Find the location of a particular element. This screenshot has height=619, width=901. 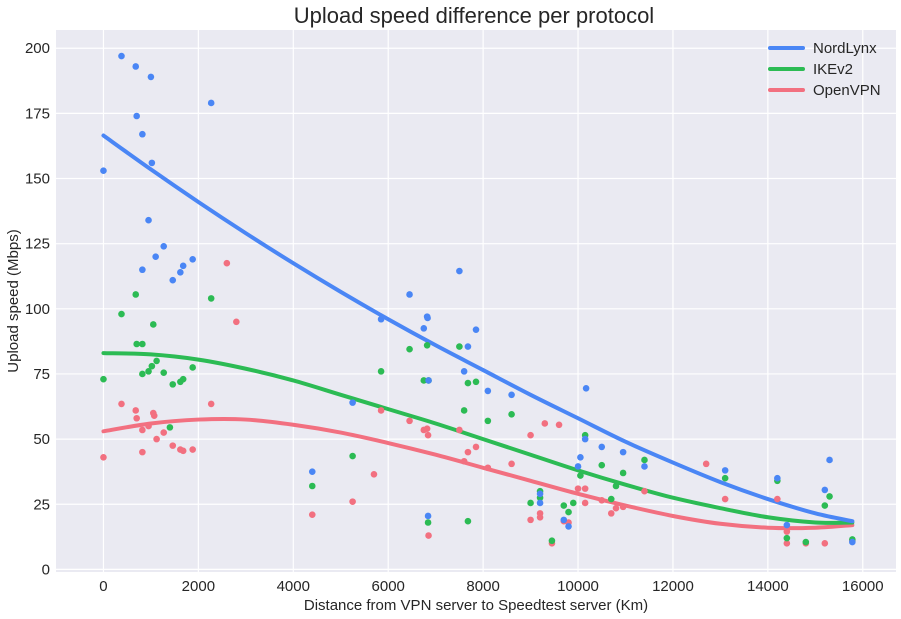

y-tick-label: 150 is located at coordinates (37, 179).